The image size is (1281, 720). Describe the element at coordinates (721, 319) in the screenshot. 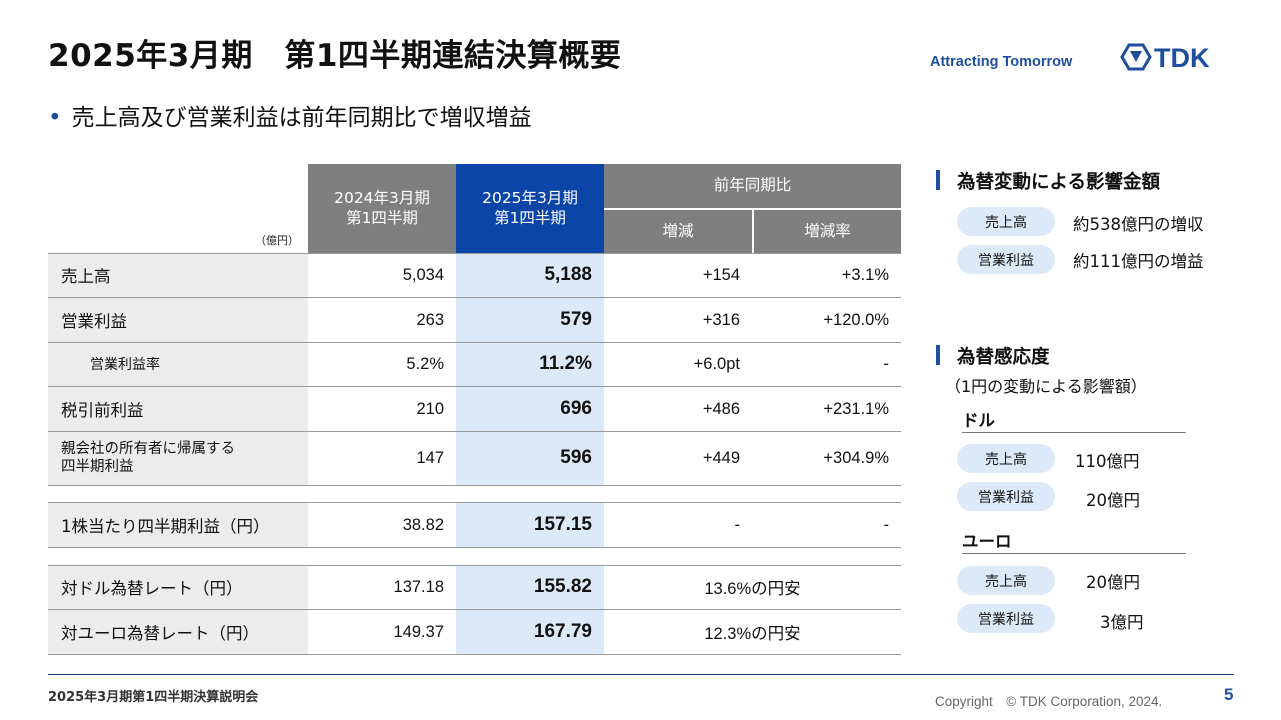

I see `cell-change: +316` at that location.